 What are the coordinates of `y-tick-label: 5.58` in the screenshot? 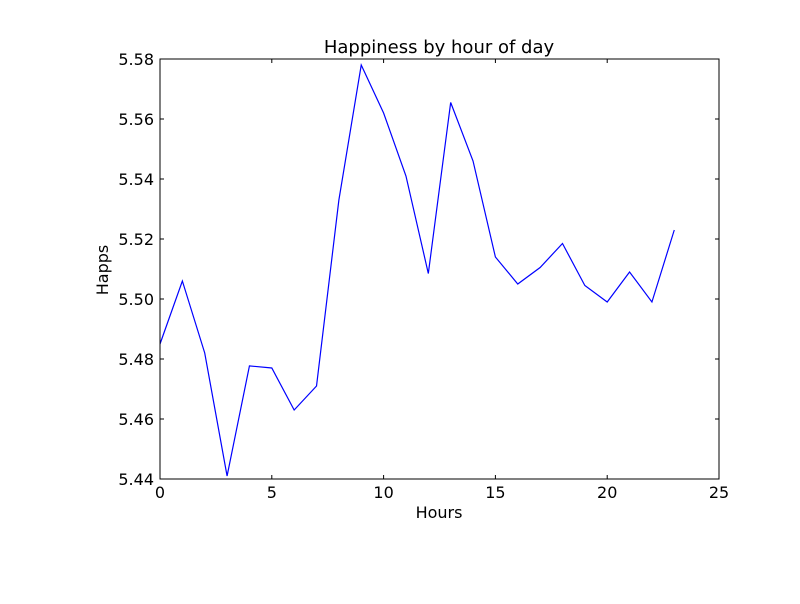 It's located at (136, 59).